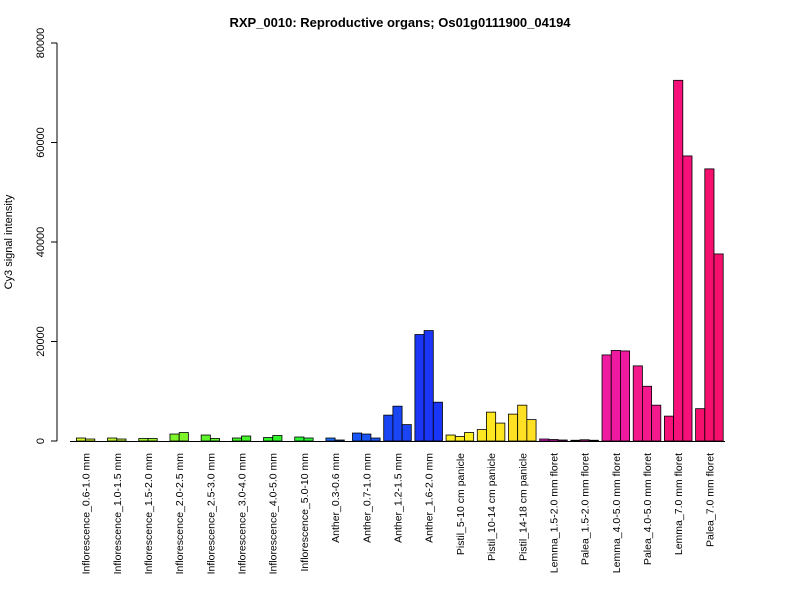  I want to click on category-label: Anther_1.2-1.5 mm, so click(399, 498).